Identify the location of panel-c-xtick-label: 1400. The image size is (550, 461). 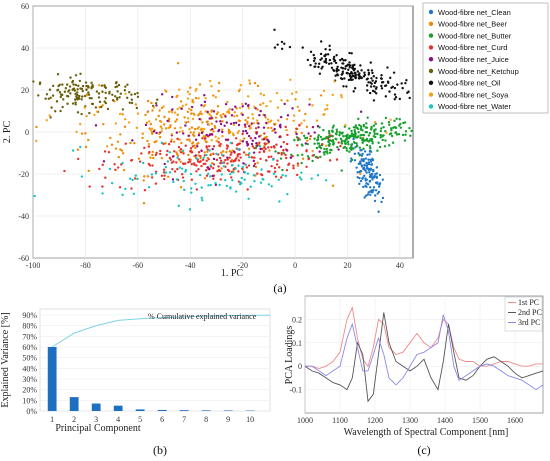
(445, 420).